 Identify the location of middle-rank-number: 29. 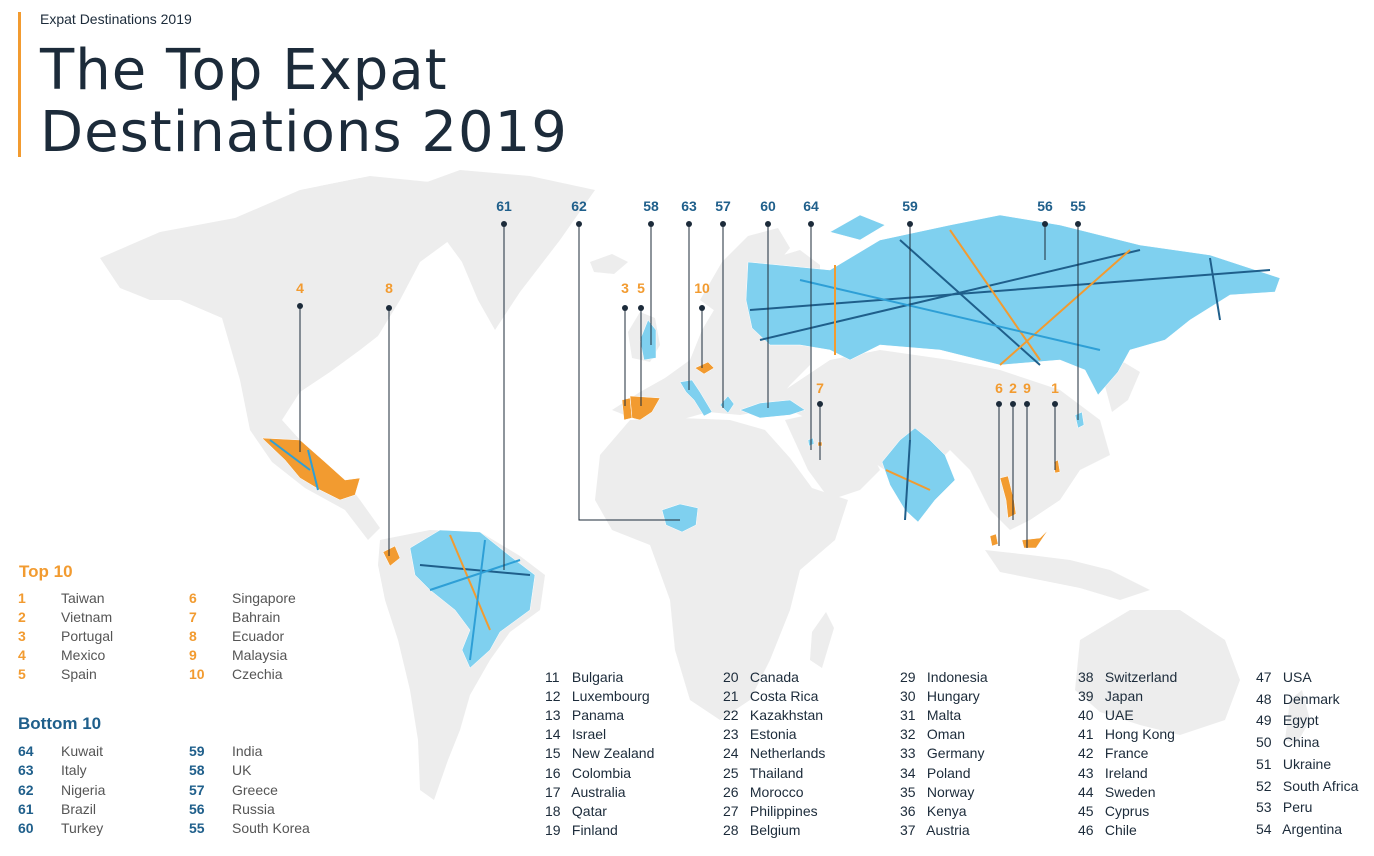
(908, 677).